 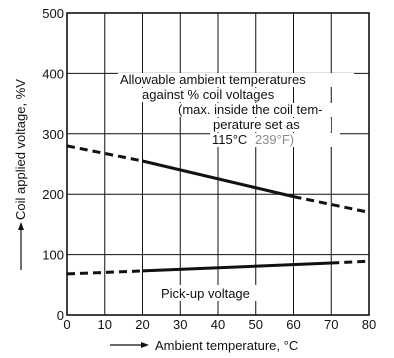 I want to click on x-axis-label: Ambient temperature, °C, so click(x=226, y=345).